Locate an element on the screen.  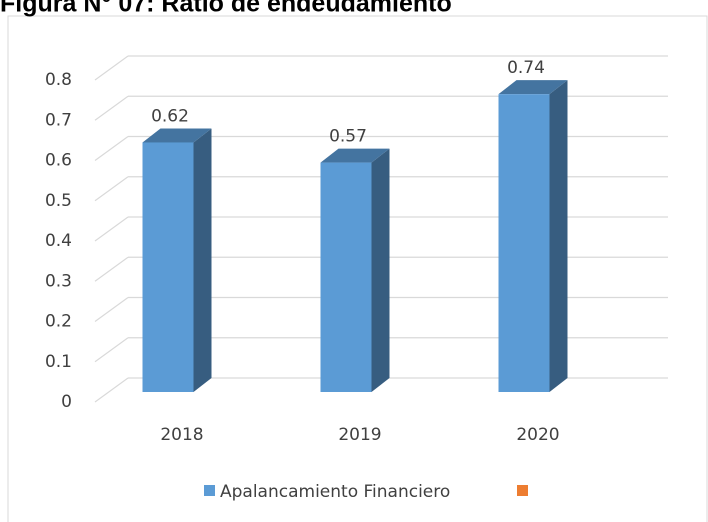
x-tick-label: 2020 is located at coordinates (537, 435).